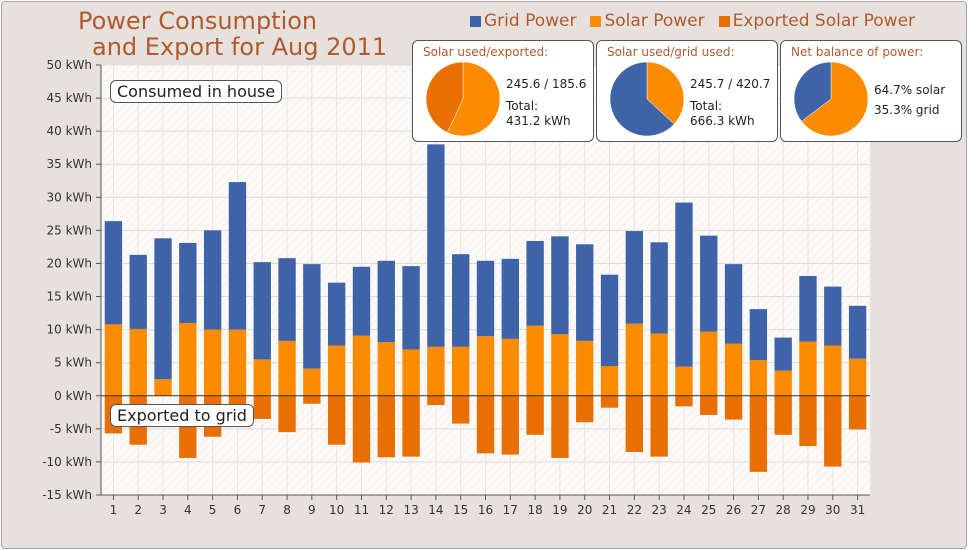 The image size is (970, 550). I want to click on x-tick-label: 19, so click(559, 510).